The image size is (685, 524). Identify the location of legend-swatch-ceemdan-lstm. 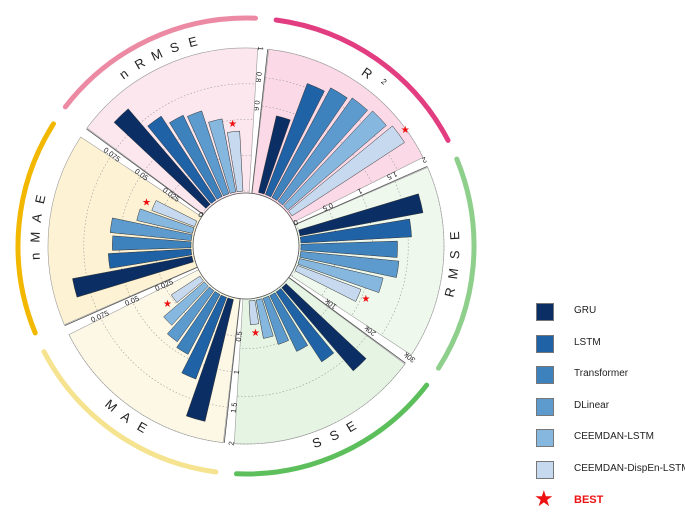
(545, 438).